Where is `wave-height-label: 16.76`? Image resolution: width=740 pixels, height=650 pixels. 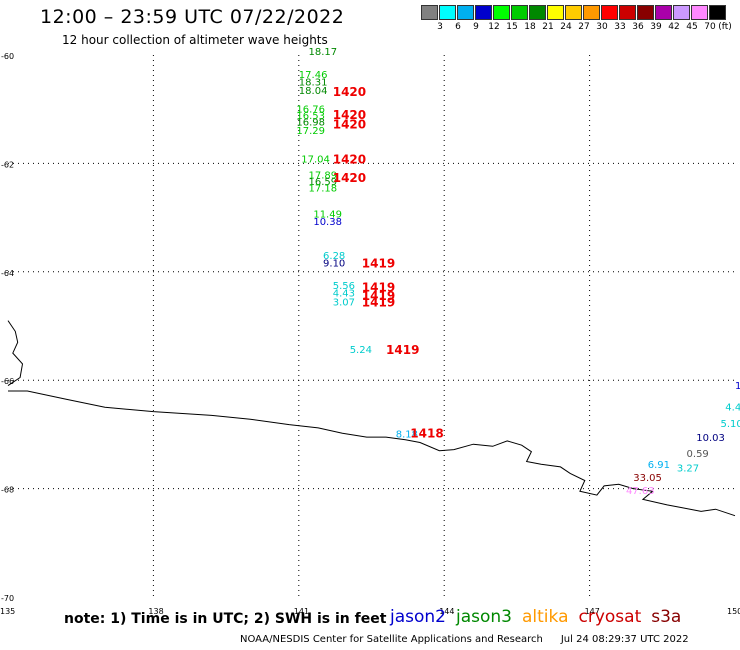 wave-height-label: 16.76 is located at coordinates (310, 109).